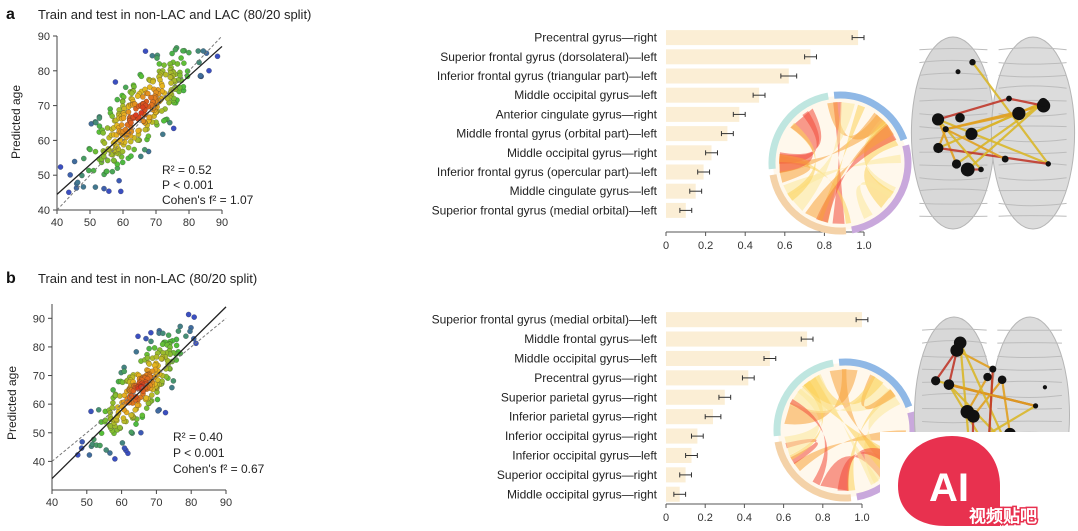 Image resolution: width=1078 pixels, height=531 pixels. Describe the element at coordinates (11, 278) in the screenshot. I see `panel-letter-b: b` at that location.